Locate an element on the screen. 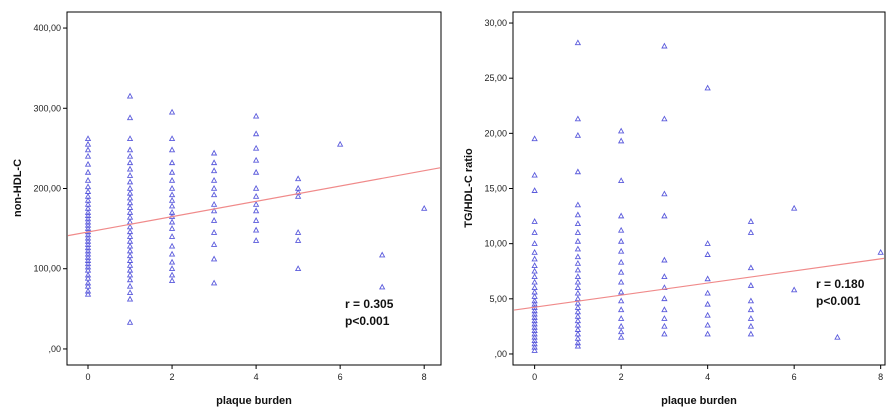  y-tick-label: 400,00 is located at coordinates (47, 28).